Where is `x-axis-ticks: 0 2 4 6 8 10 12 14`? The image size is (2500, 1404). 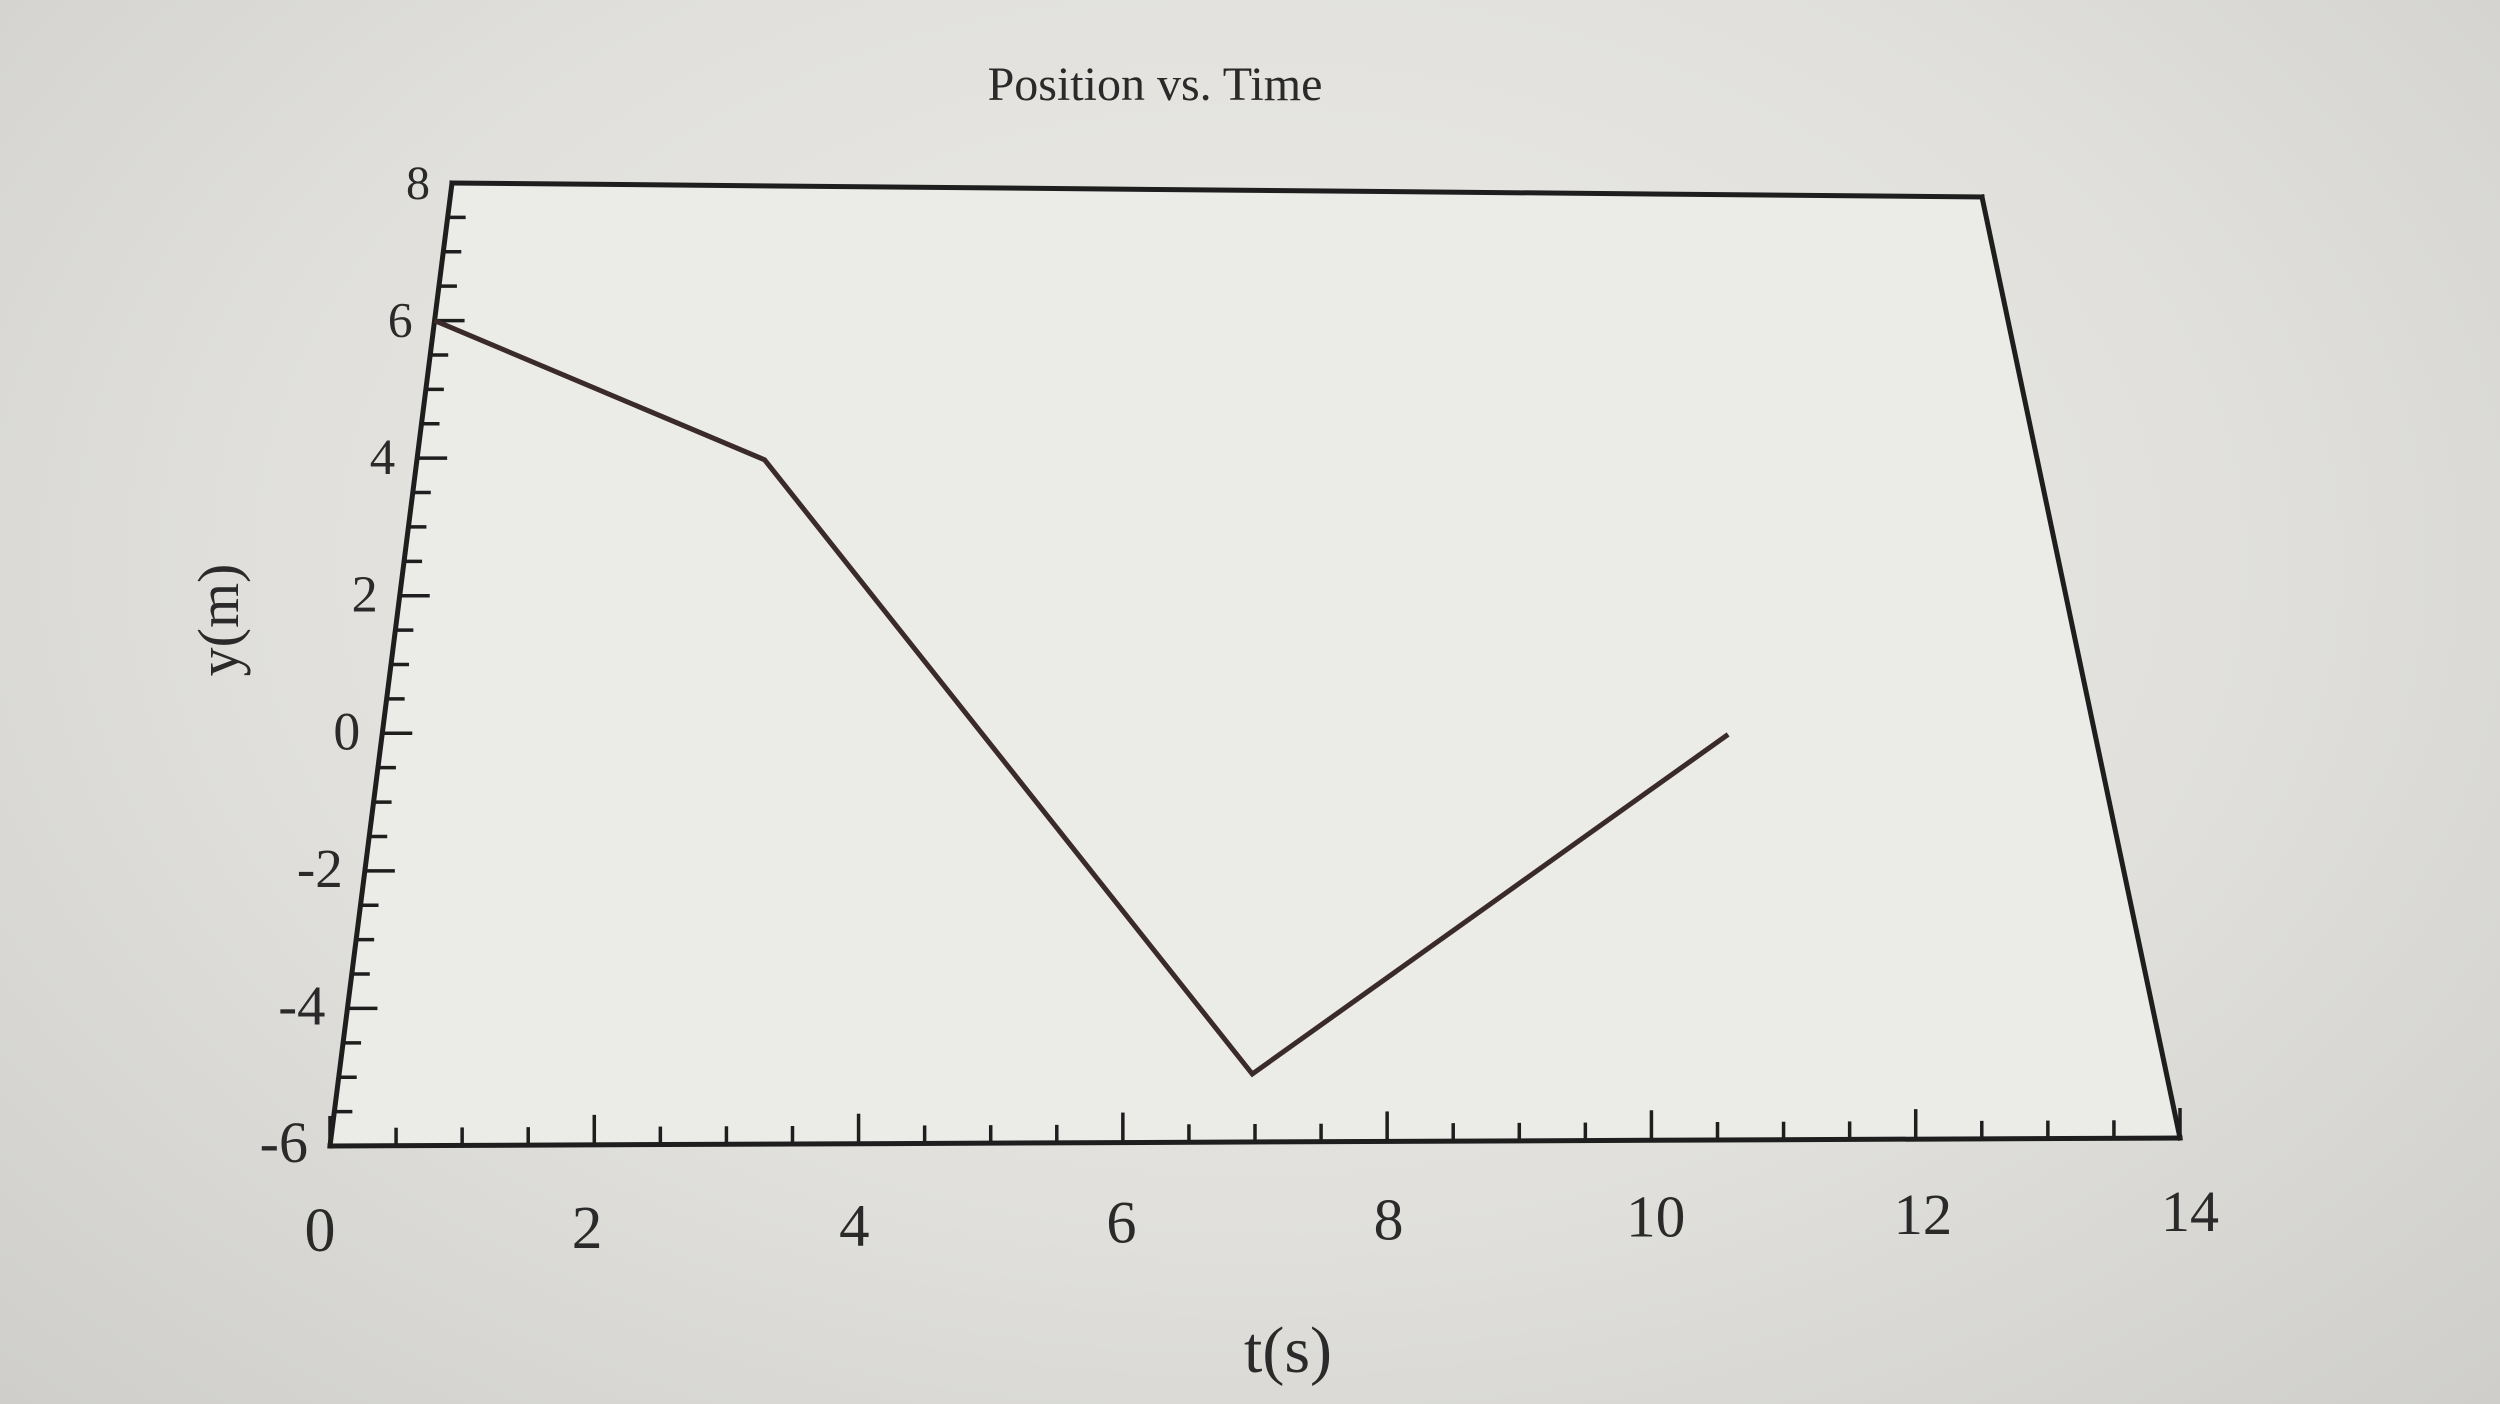
x-axis-ticks: 0 2 4 6 8 10 12 14 is located at coordinates (1262, 1186).